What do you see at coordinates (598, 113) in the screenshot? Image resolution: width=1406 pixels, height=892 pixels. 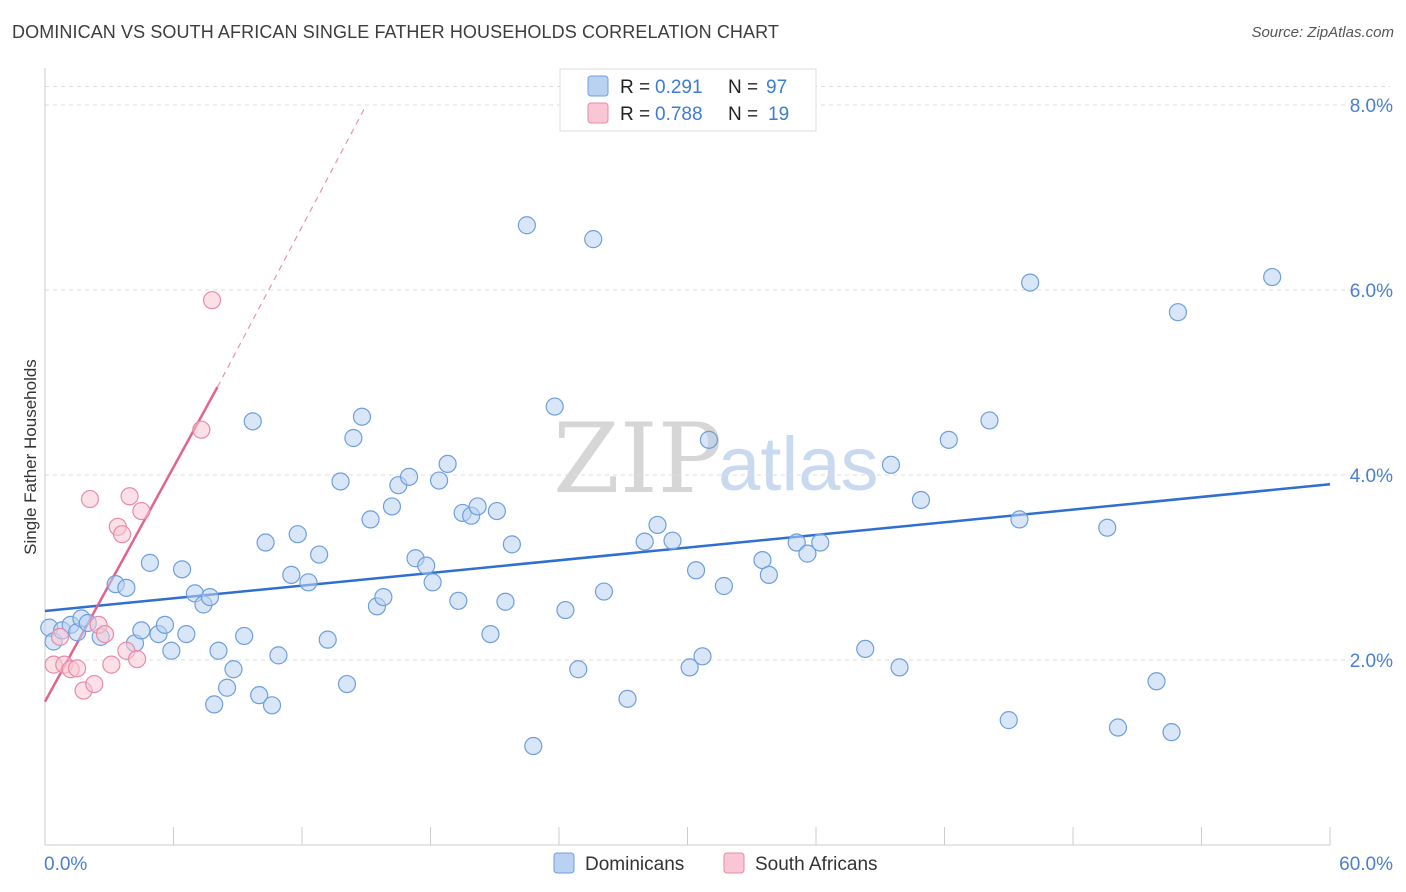 I see `legend-swatch-south-africans` at bounding box center [598, 113].